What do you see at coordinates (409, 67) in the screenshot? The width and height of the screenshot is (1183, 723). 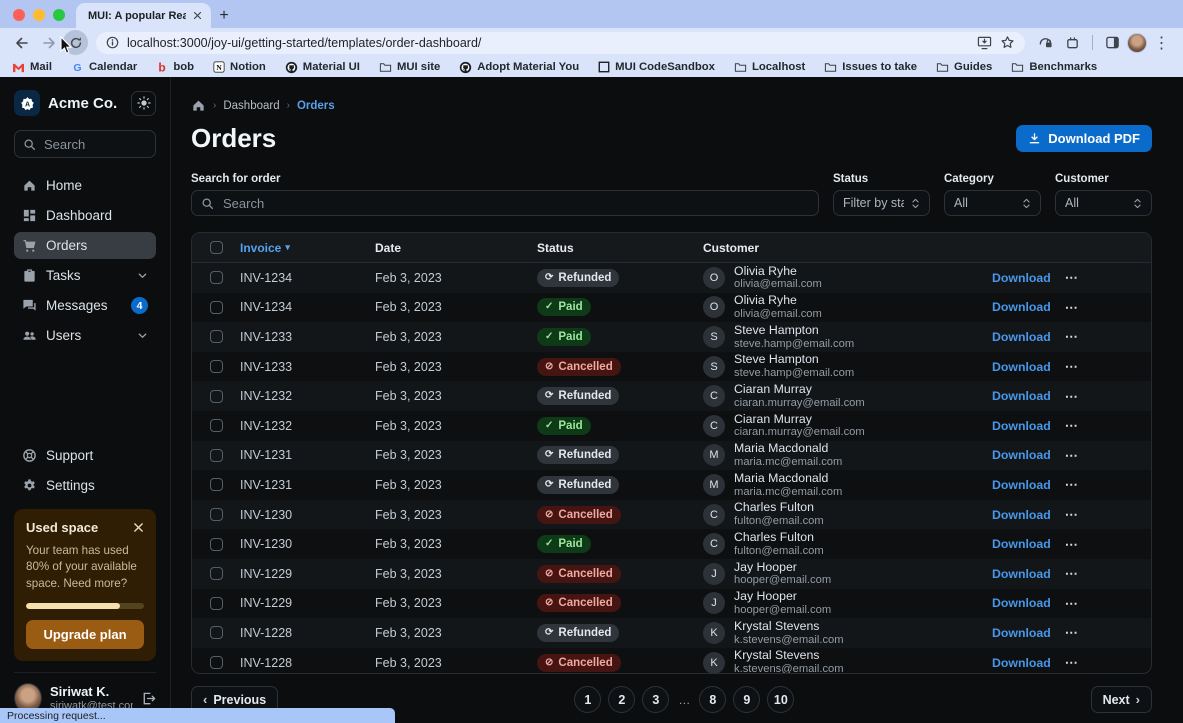 I see `bookmark-item: MUI site` at bounding box center [409, 67].